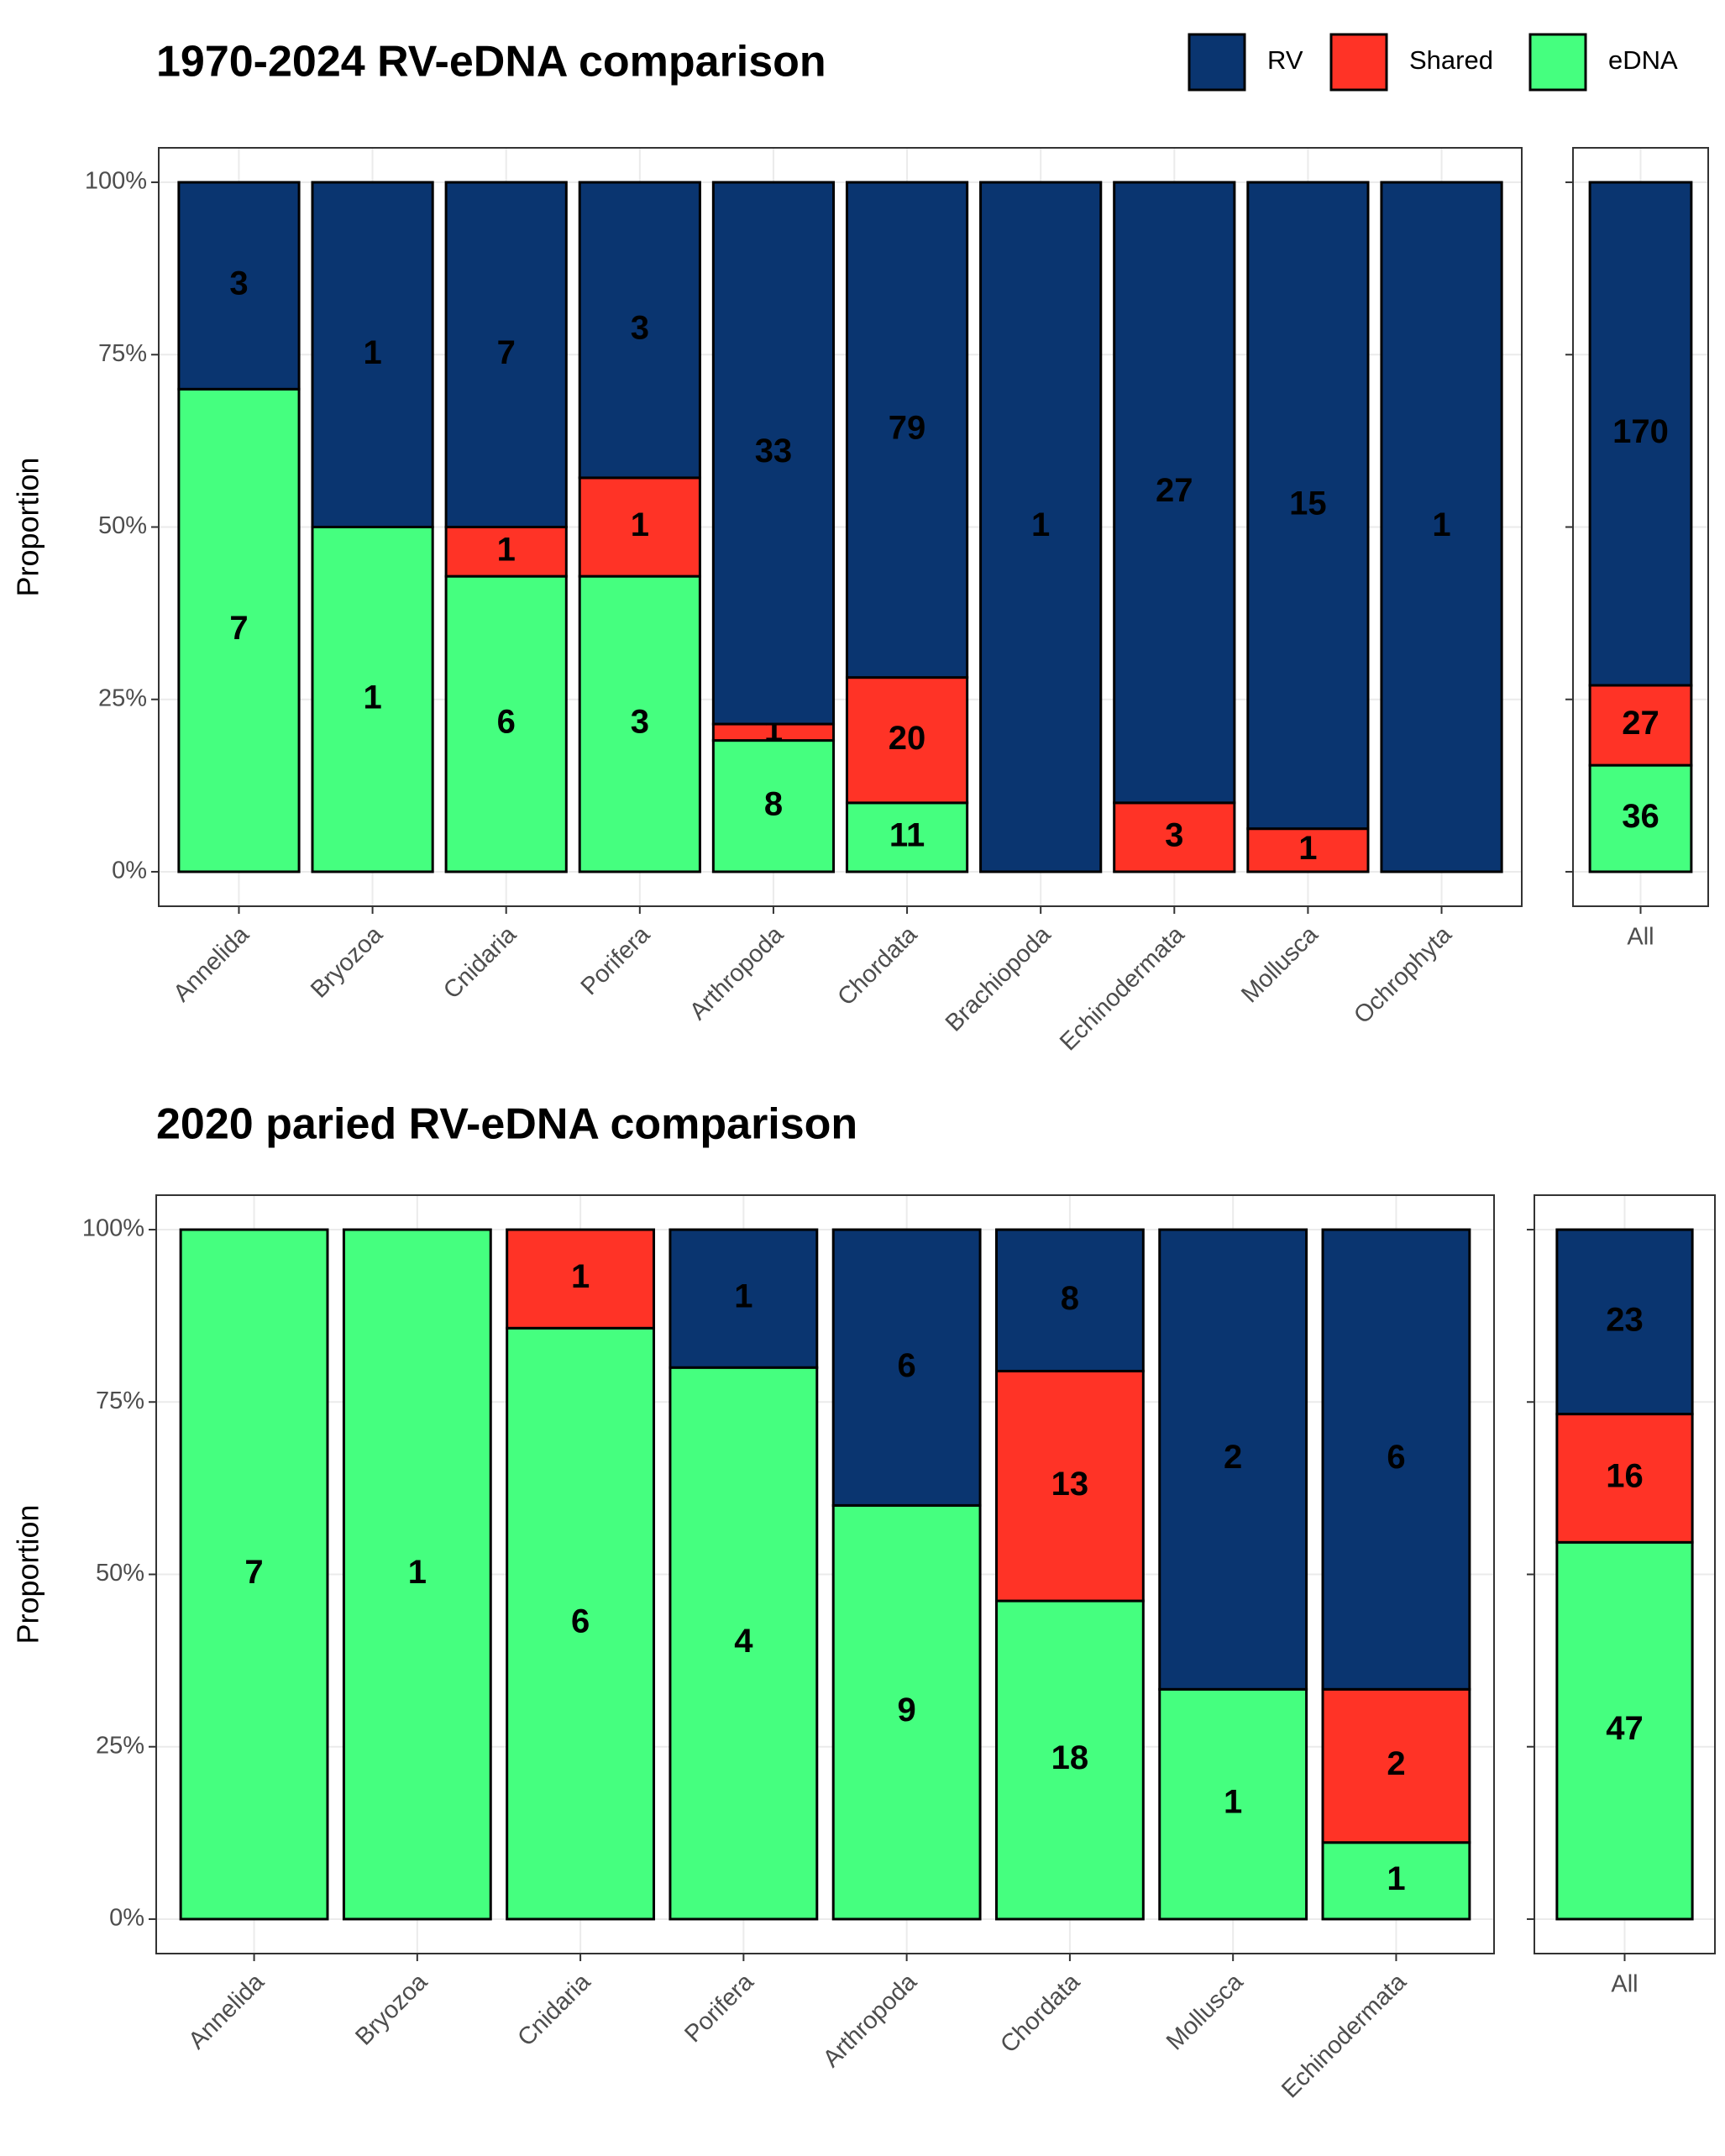 The height and width of the screenshot is (2156, 1725). I want to click on legend-label: RV, so click(1285, 60).